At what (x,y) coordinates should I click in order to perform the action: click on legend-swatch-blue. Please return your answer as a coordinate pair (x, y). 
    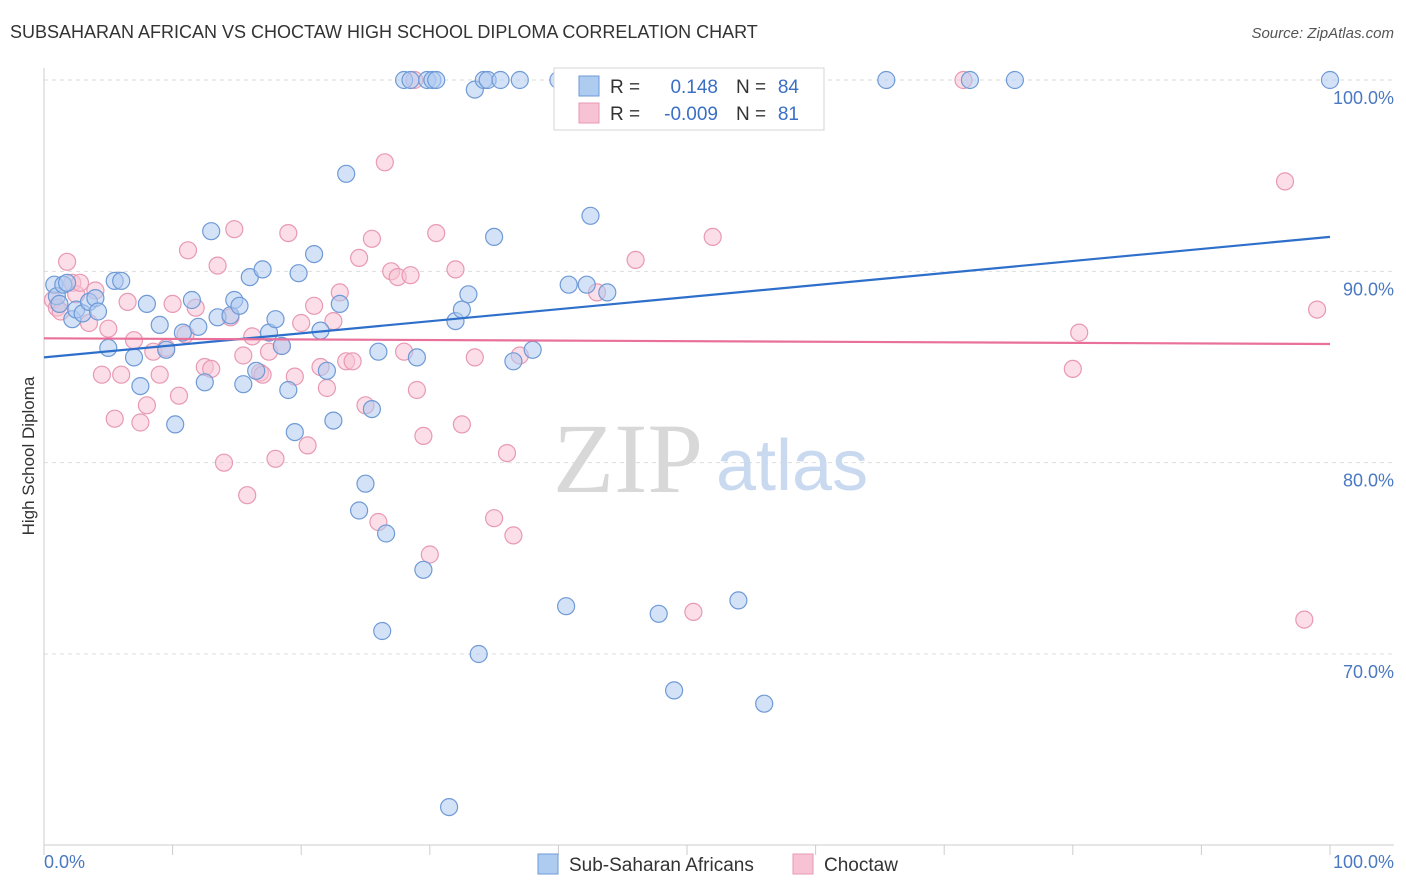
    Looking at the image, I should click on (589, 86).